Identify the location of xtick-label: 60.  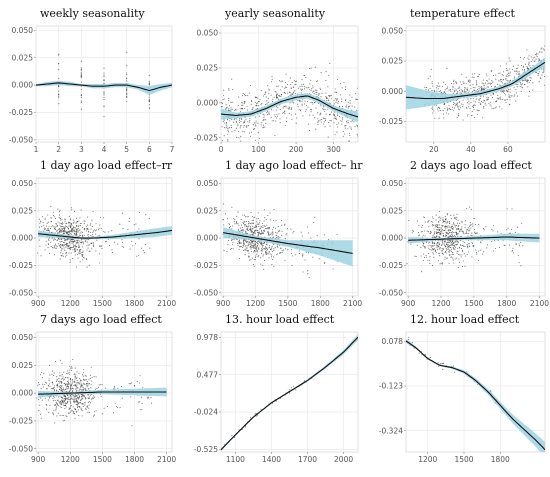
(508, 149).